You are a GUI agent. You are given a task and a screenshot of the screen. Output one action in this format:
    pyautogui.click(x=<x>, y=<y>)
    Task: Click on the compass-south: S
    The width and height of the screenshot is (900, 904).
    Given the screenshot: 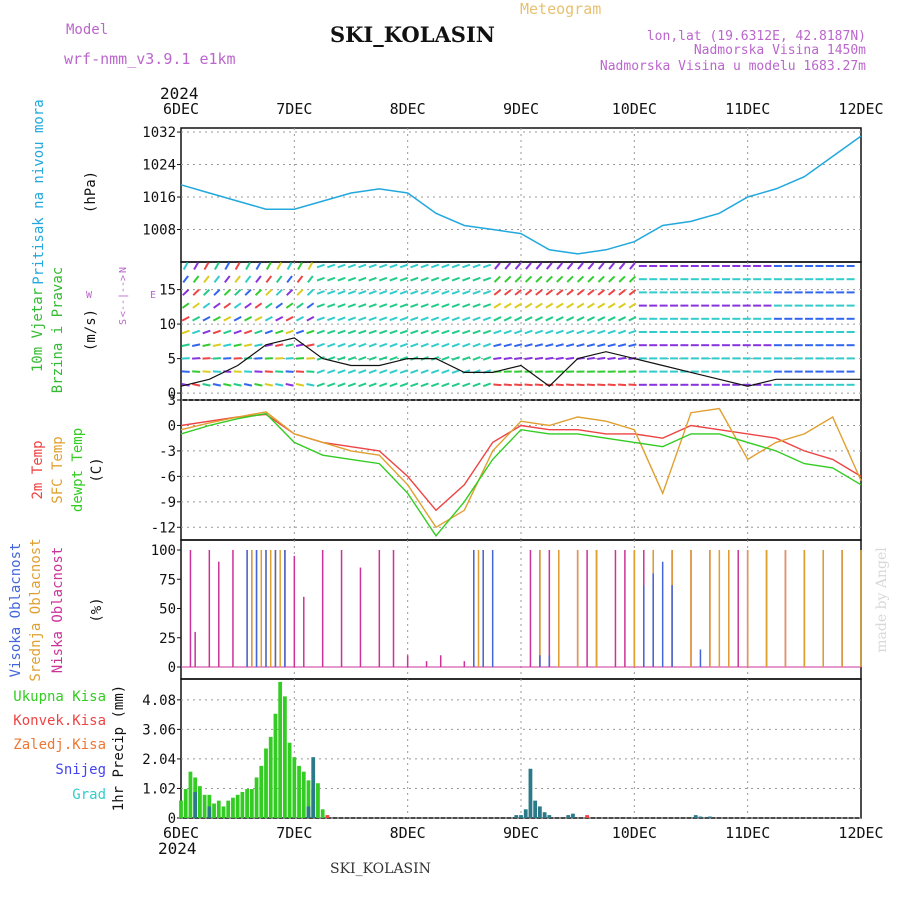 What is the action you would take?
    pyautogui.click(x=123, y=322)
    